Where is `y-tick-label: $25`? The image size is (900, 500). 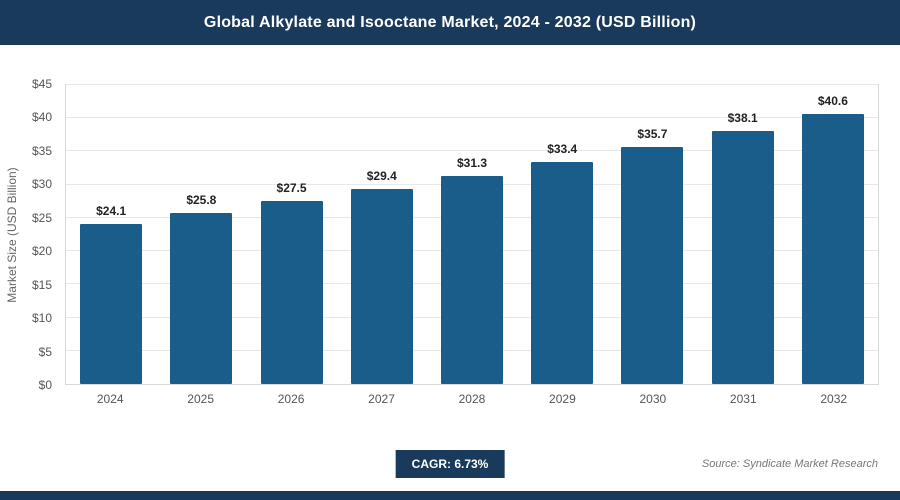 y-tick-label: $25 is located at coordinates (41, 217).